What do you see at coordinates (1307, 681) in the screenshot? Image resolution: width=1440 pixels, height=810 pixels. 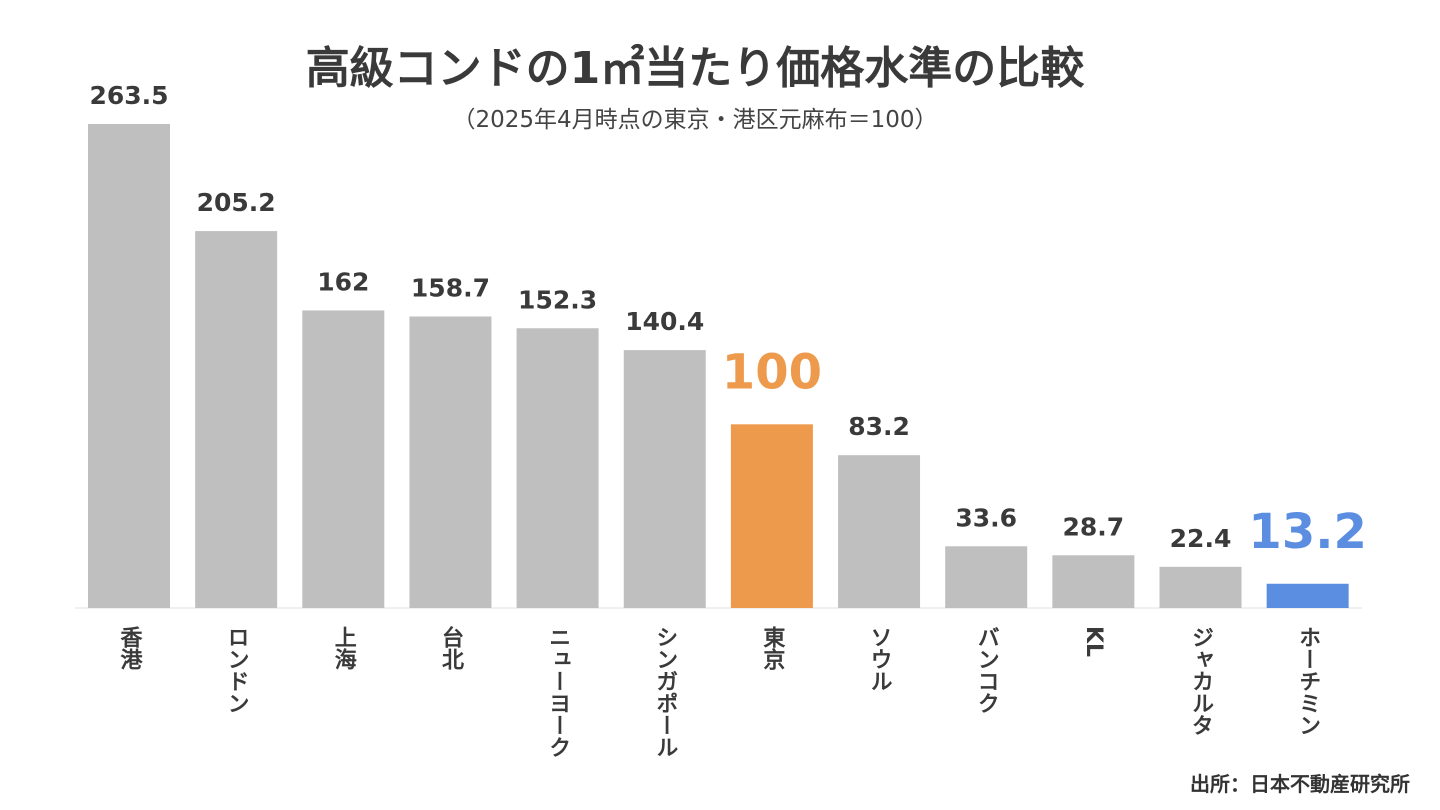 I see `category-label-11: ホーチミン` at bounding box center [1307, 681].